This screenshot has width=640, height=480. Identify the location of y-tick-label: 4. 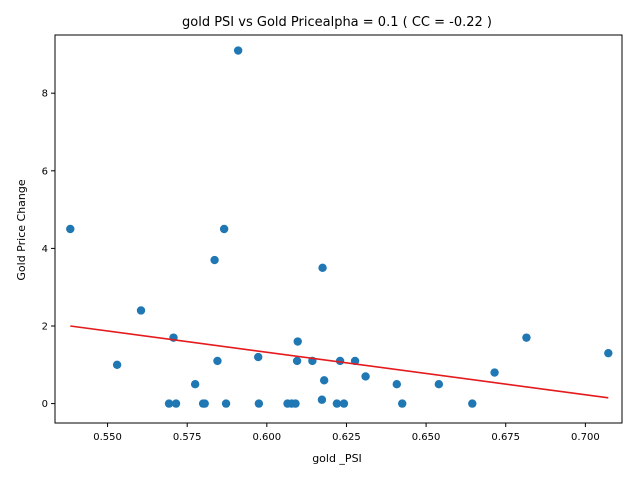
(45, 249).